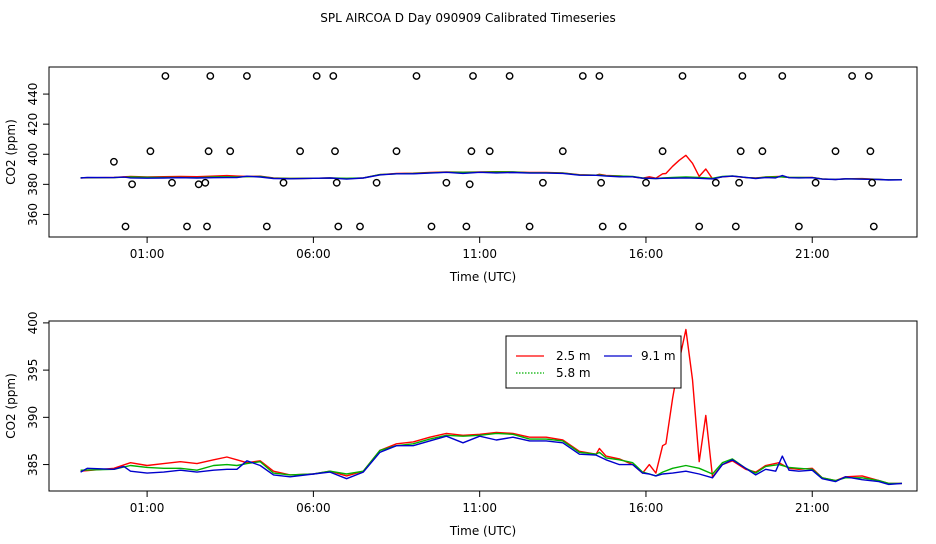 This screenshot has height=544, width=936. What do you see at coordinates (33, 214) in the screenshot?
I see `top-y-tick-label: 360` at bounding box center [33, 214].